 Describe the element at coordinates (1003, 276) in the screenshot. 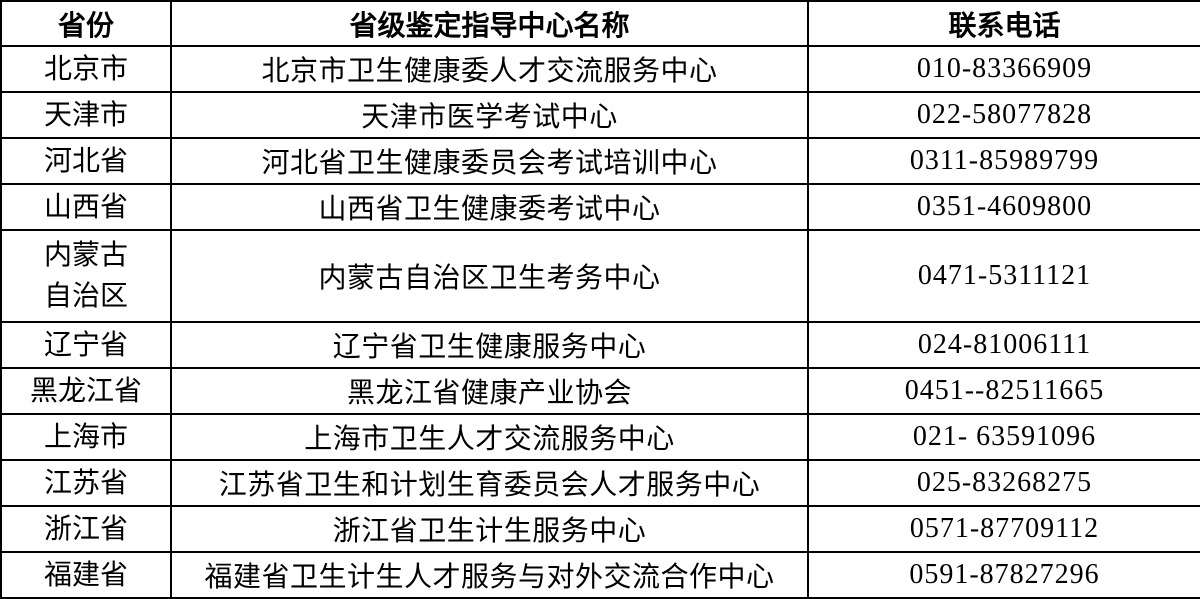

I see `phone-cell: 0471-5311121` at that location.